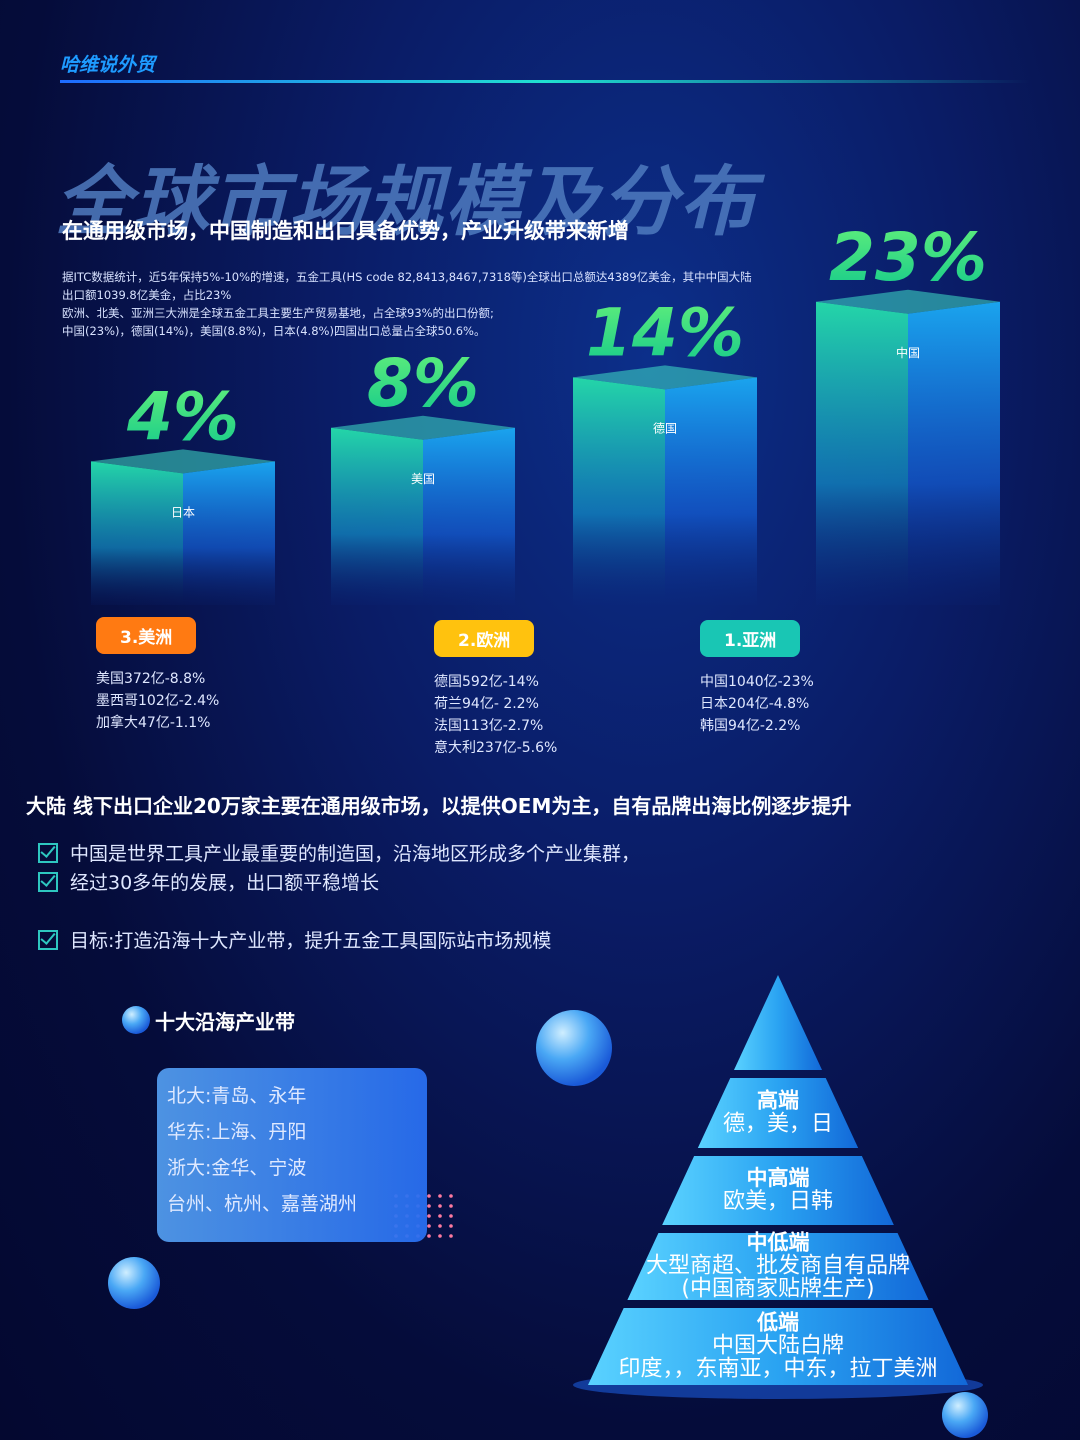 This screenshot has width=1080, height=1440. What do you see at coordinates (908, 352) in the screenshot?
I see `category-label: 中国` at bounding box center [908, 352].